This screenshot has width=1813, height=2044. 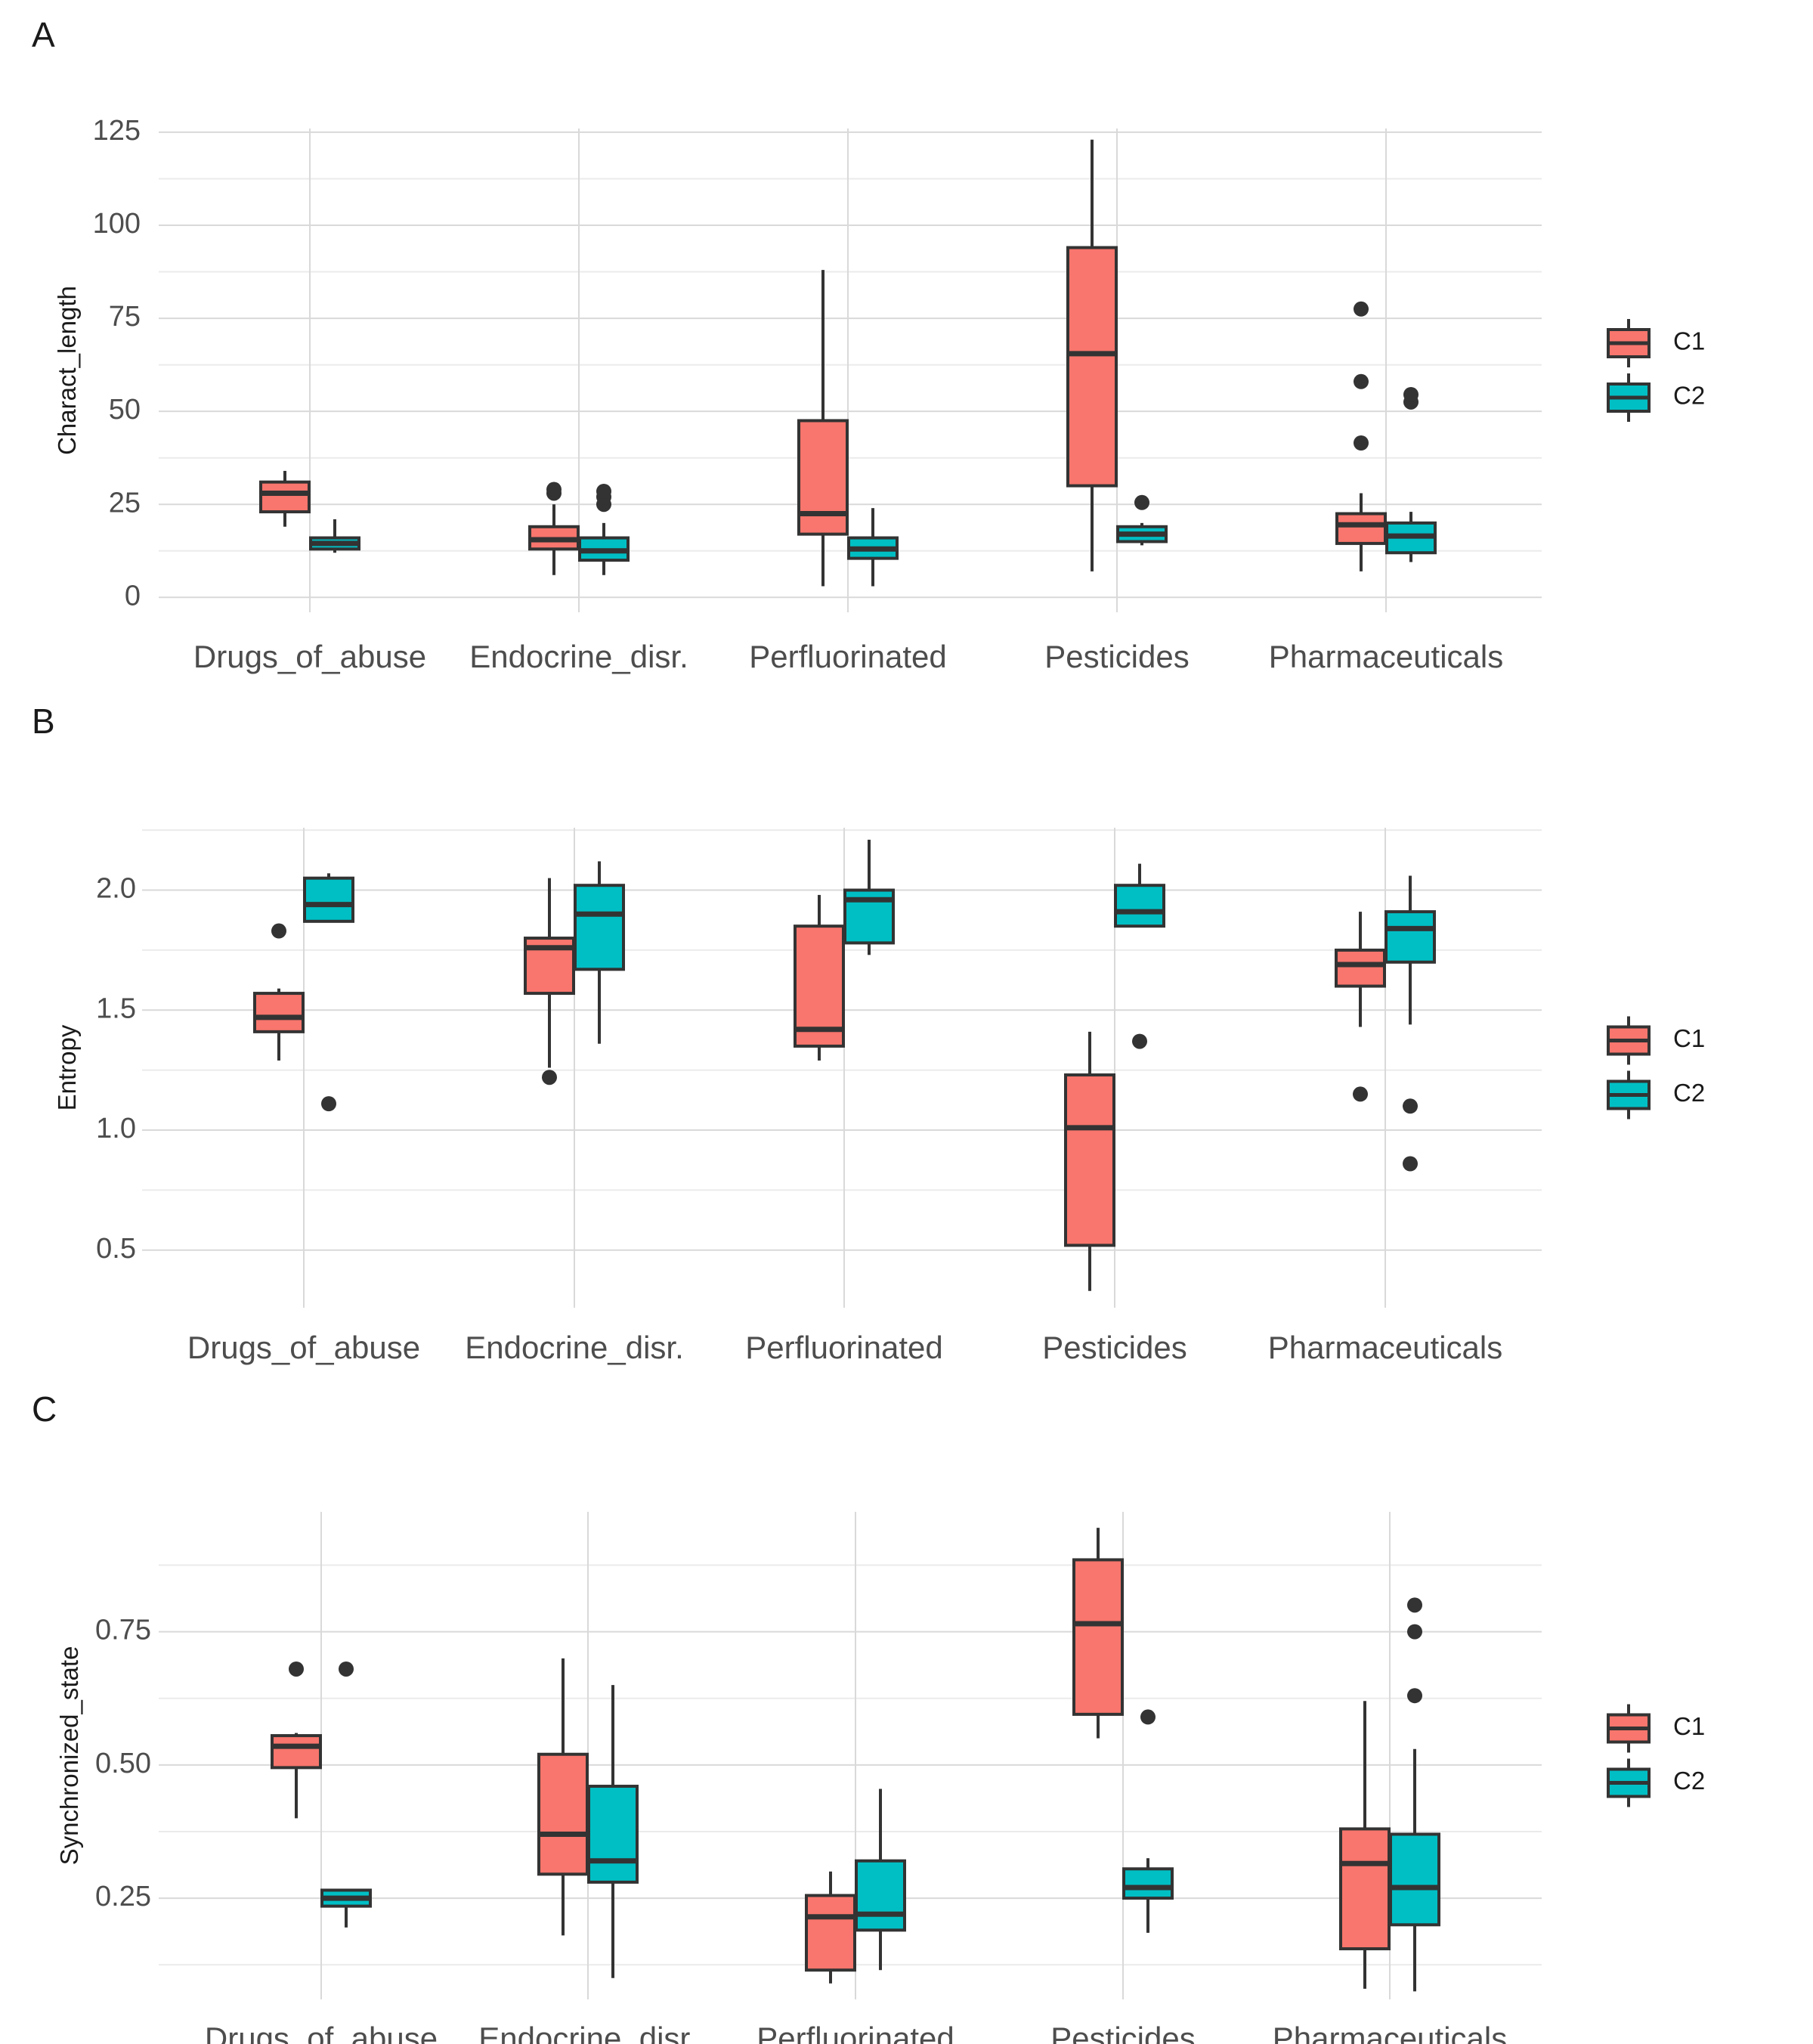 What do you see at coordinates (117, 131) in the screenshot?
I see `y-tick-label: 125` at bounding box center [117, 131].